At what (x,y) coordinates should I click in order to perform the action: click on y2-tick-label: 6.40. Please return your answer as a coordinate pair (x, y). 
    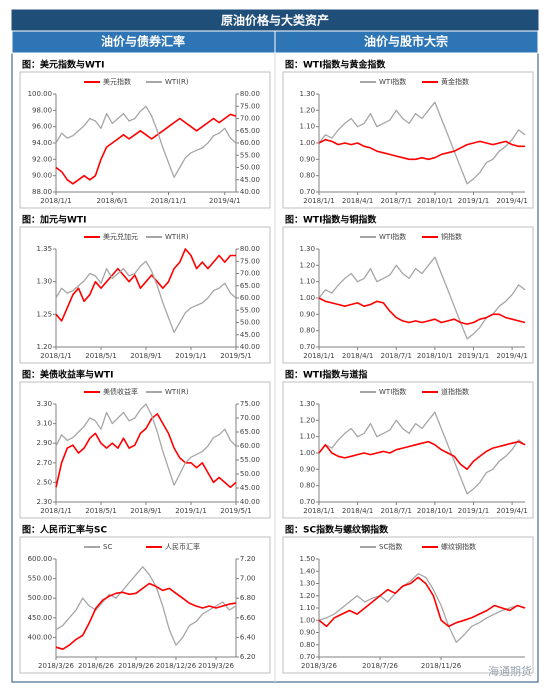
    Looking at the image, I should click on (248, 637).